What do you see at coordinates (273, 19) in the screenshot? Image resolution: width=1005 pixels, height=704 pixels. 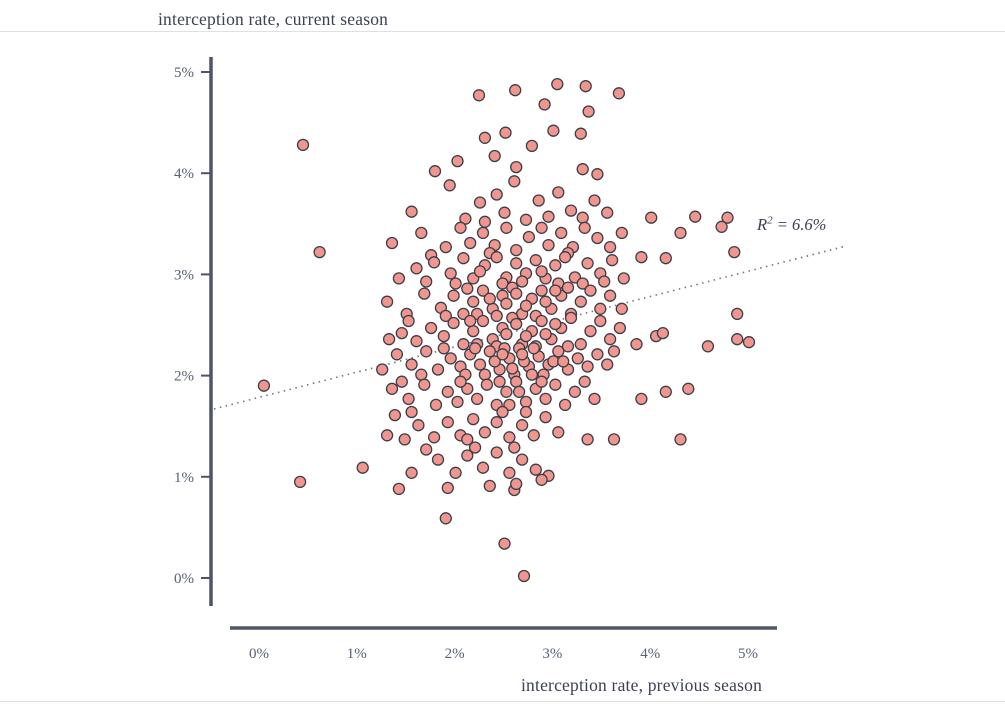 I see `y-axis-title: interception rate, current season` at bounding box center [273, 19].